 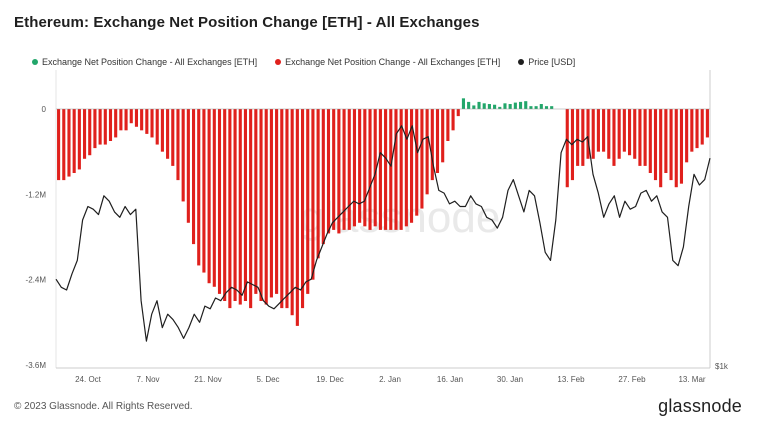 What do you see at coordinates (552, 62) in the screenshot?
I see `legend-label: Price [USD]` at bounding box center [552, 62].